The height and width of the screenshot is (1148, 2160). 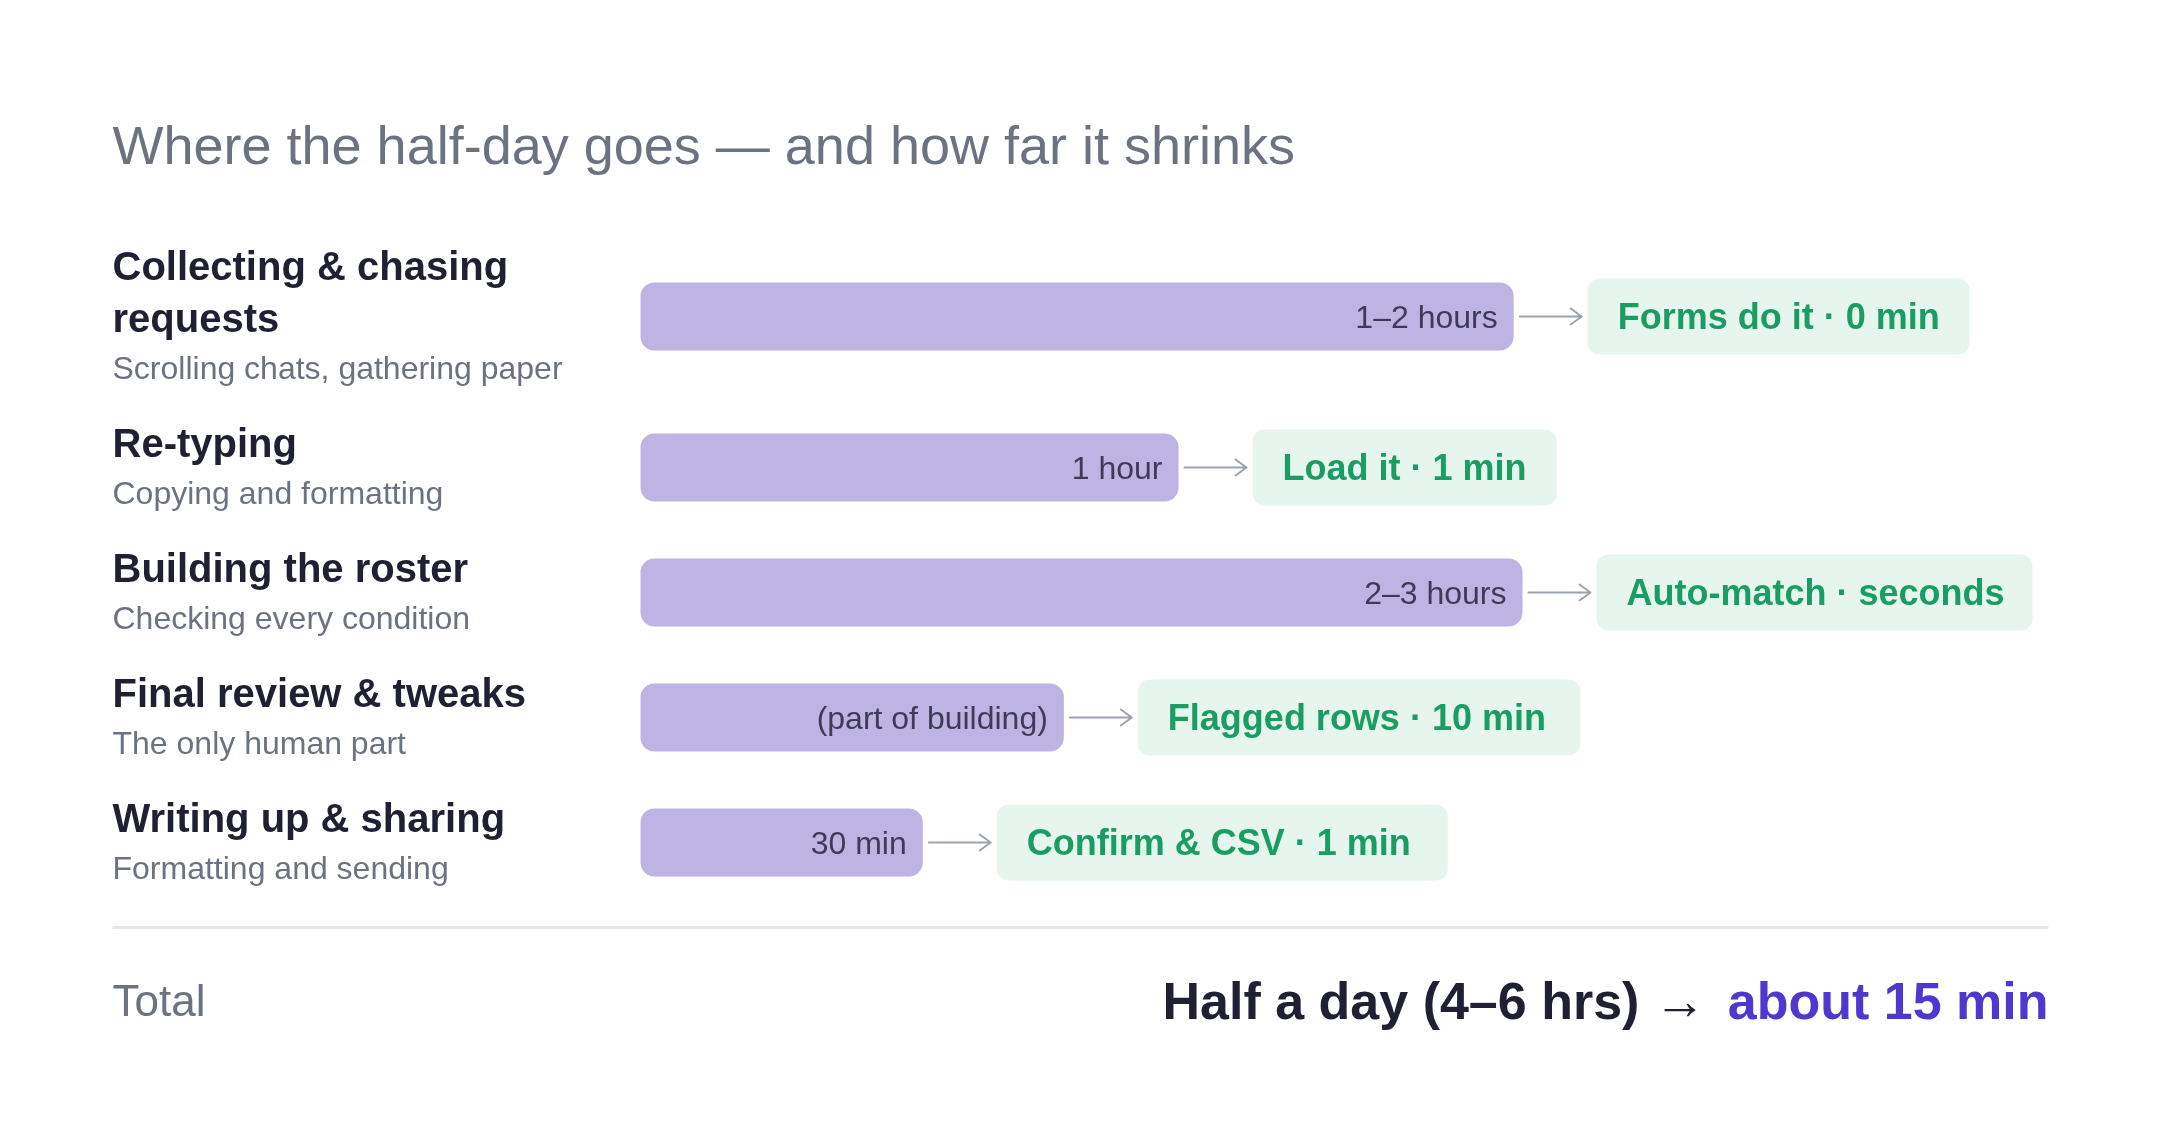 I want to click on annotation: 30 min, so click(x=858, y=842).